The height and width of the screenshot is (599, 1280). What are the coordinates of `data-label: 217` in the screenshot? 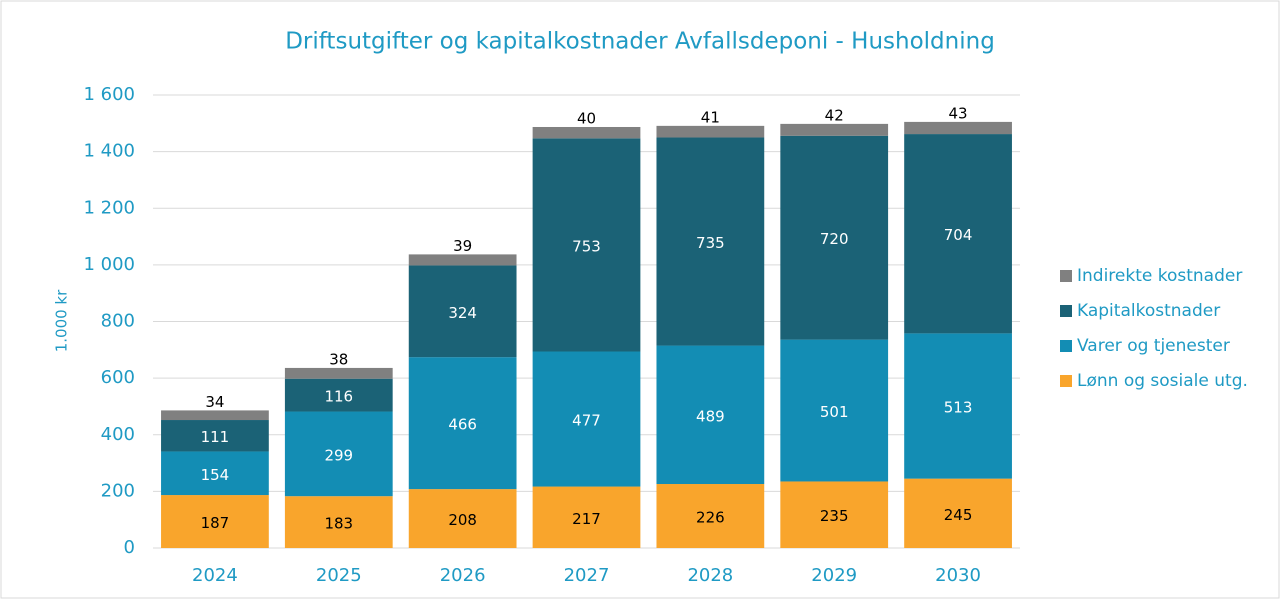 It's located at (586, 519).